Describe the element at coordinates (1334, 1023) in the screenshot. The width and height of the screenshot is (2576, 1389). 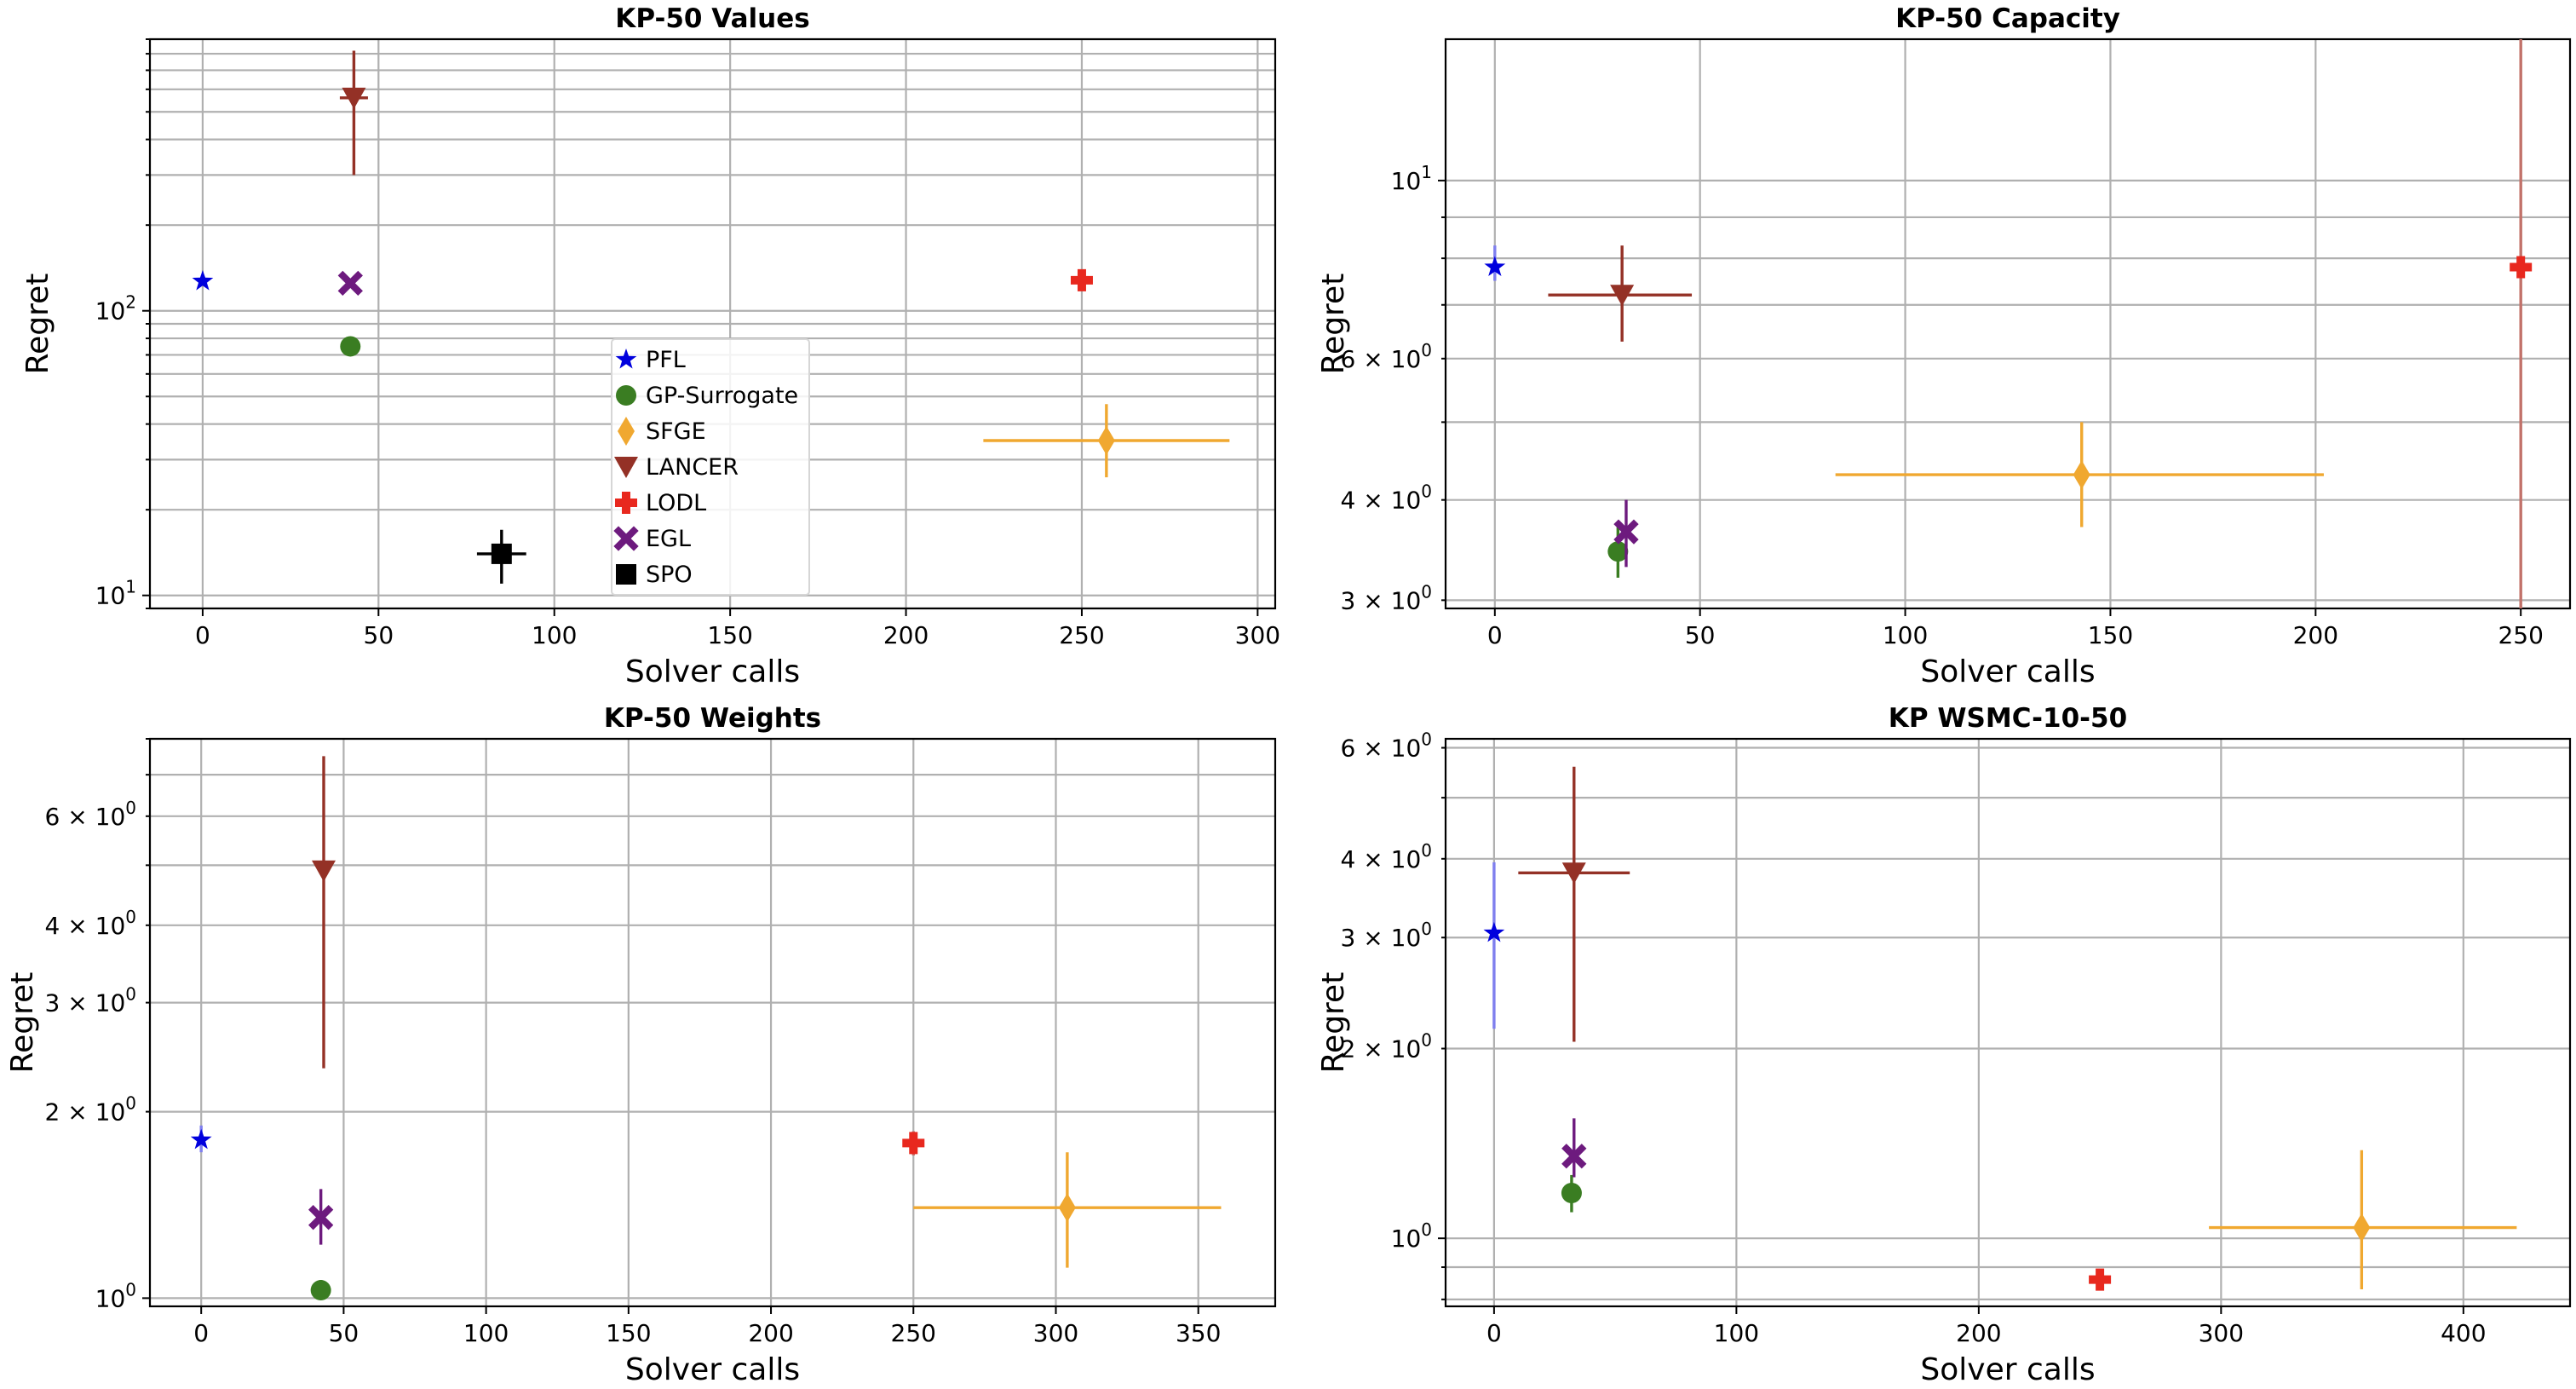
I see `panel-kp-wsmc-10-50-y-axis-label: Regret` at that location.